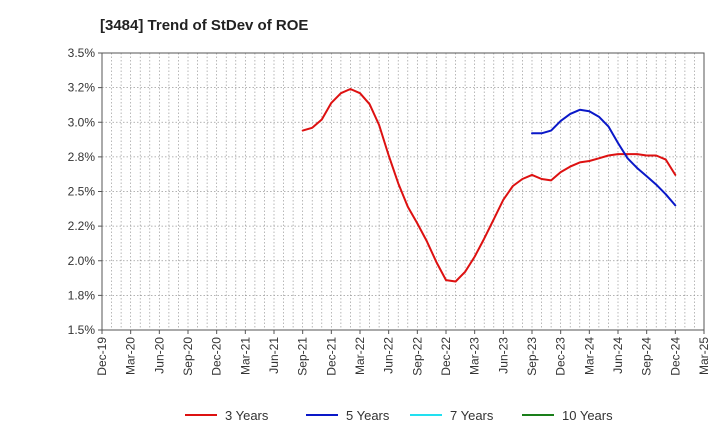 The height and width of the screenshot is (440, 720). Describe the element at coordinates (446, 356) in the screenshot. I see `x-tick-label: Dec-22` at that location.